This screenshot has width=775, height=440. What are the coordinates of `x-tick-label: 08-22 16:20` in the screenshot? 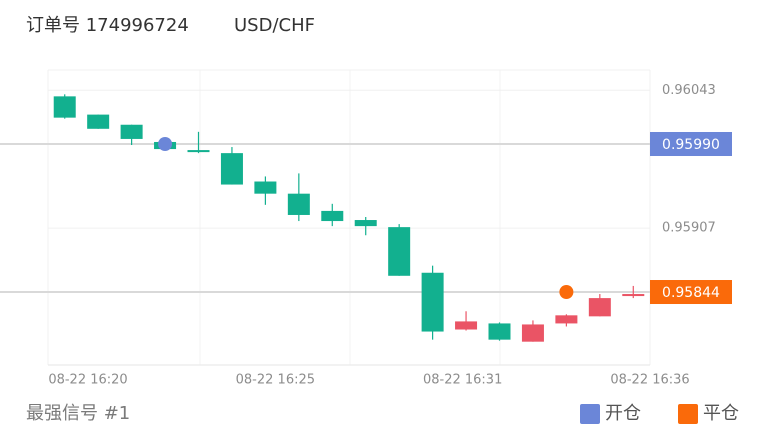 It's located at (87, 380).